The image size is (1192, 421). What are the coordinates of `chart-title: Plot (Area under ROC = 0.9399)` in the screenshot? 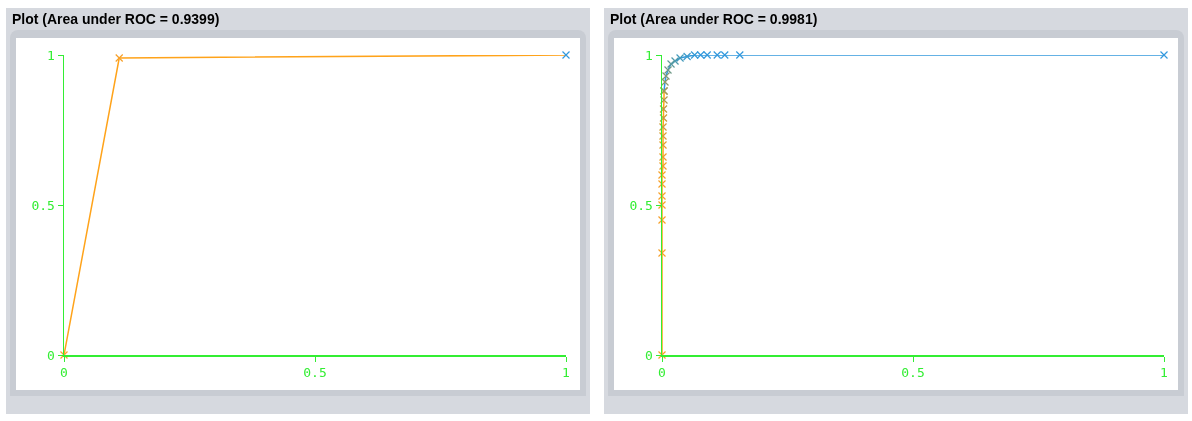 It's located at (116, 19).